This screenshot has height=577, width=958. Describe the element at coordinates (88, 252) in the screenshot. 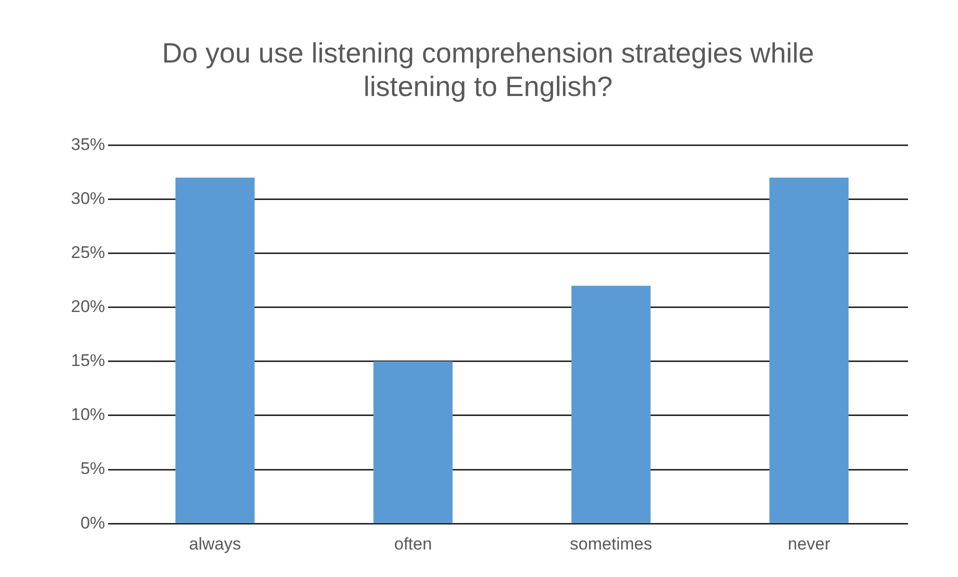

I see `y-tick-label: 25%` at that location.